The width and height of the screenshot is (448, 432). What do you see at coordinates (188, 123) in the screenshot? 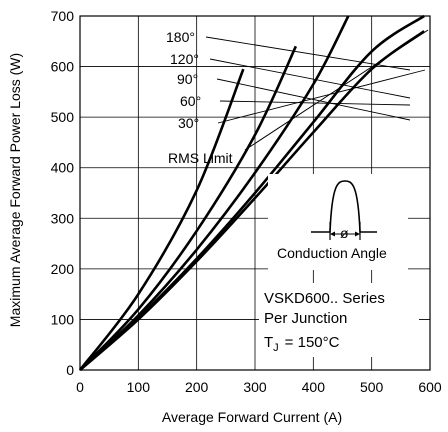
I see `series-label-4: 30°` at bounding box center [188, 123].